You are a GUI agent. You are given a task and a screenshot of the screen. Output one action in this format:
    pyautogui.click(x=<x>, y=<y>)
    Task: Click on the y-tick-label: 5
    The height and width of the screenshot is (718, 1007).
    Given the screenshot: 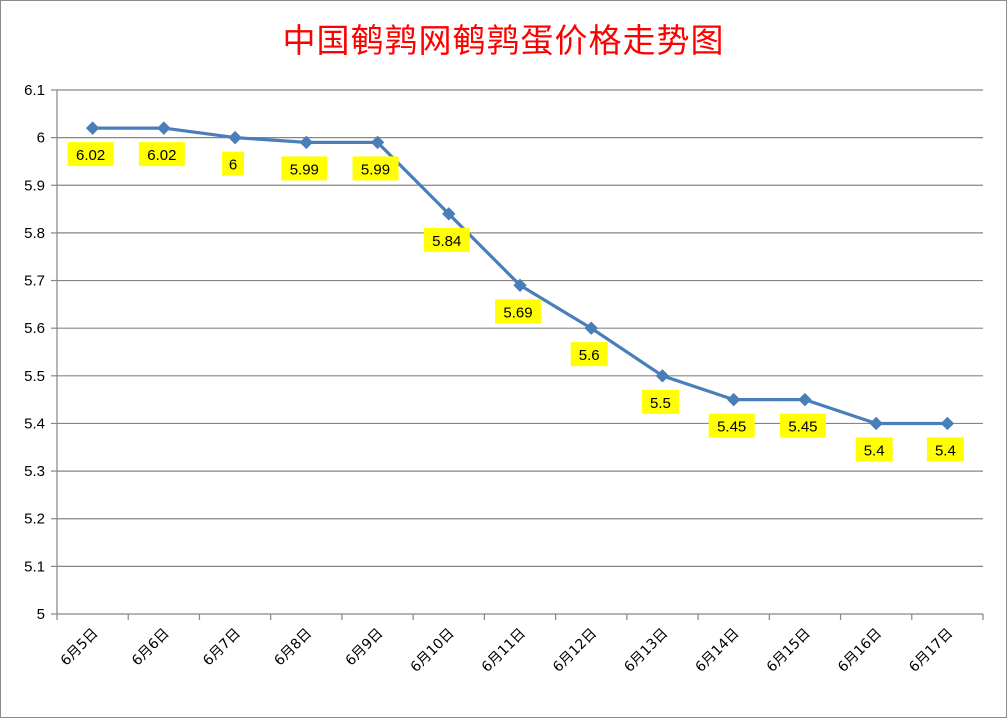 What is the action you would take?
    pyautogui.click(x=41, y=614)
    